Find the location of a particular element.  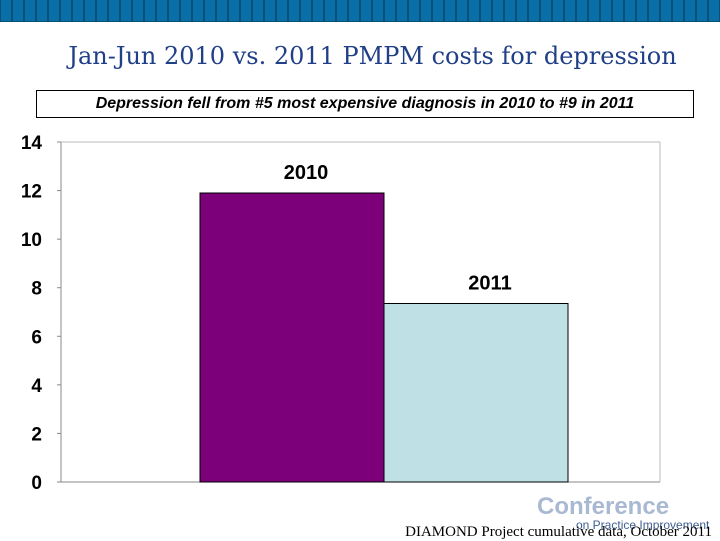

y-tick-label: 12 is located at coordinates (31, 192).